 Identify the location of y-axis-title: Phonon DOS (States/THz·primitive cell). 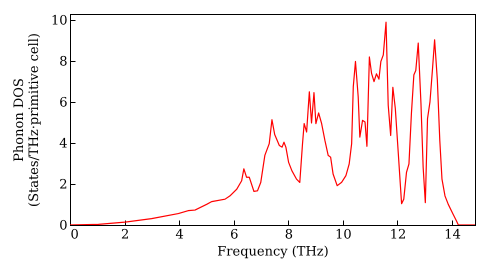
(27, 120).